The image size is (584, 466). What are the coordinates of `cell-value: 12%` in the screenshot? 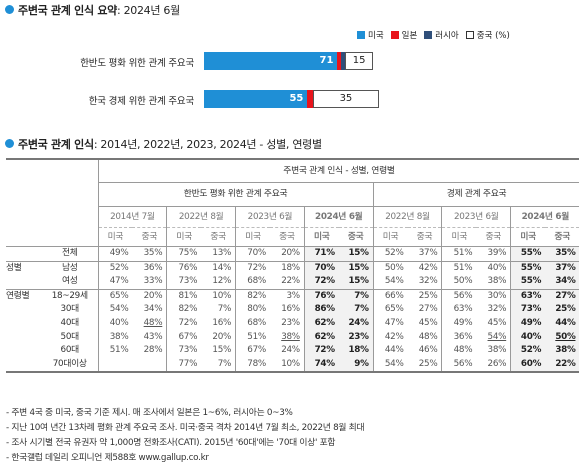 It's located at (222, 281).